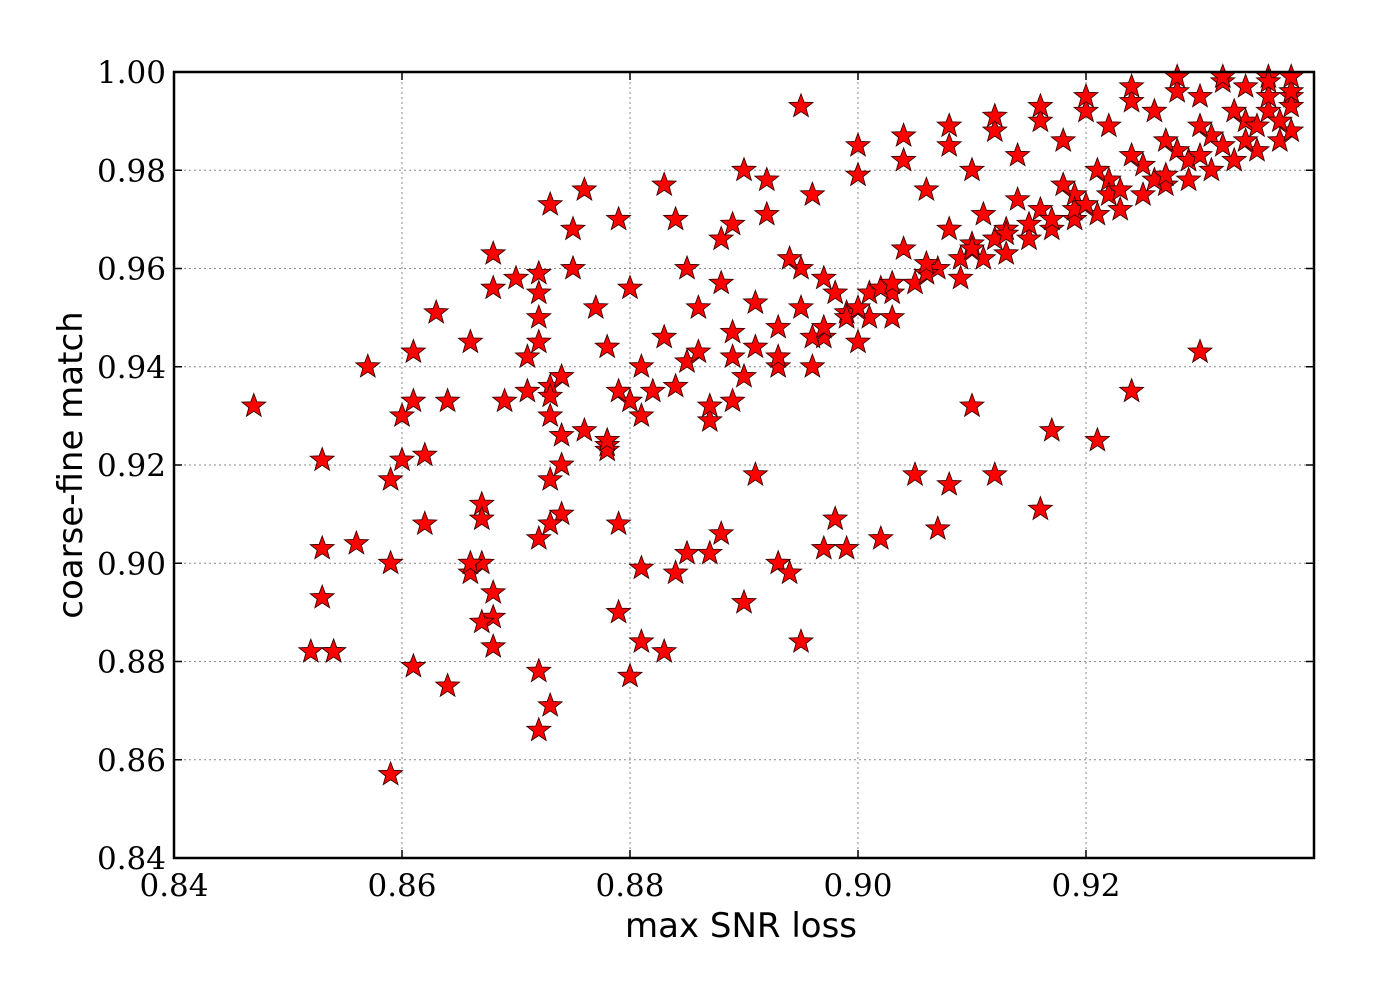  What do you see at coordinates (71, 464) in the screenshot?
I see `y-axis-title: coarse-fine match` at bounding box center [71, 464].